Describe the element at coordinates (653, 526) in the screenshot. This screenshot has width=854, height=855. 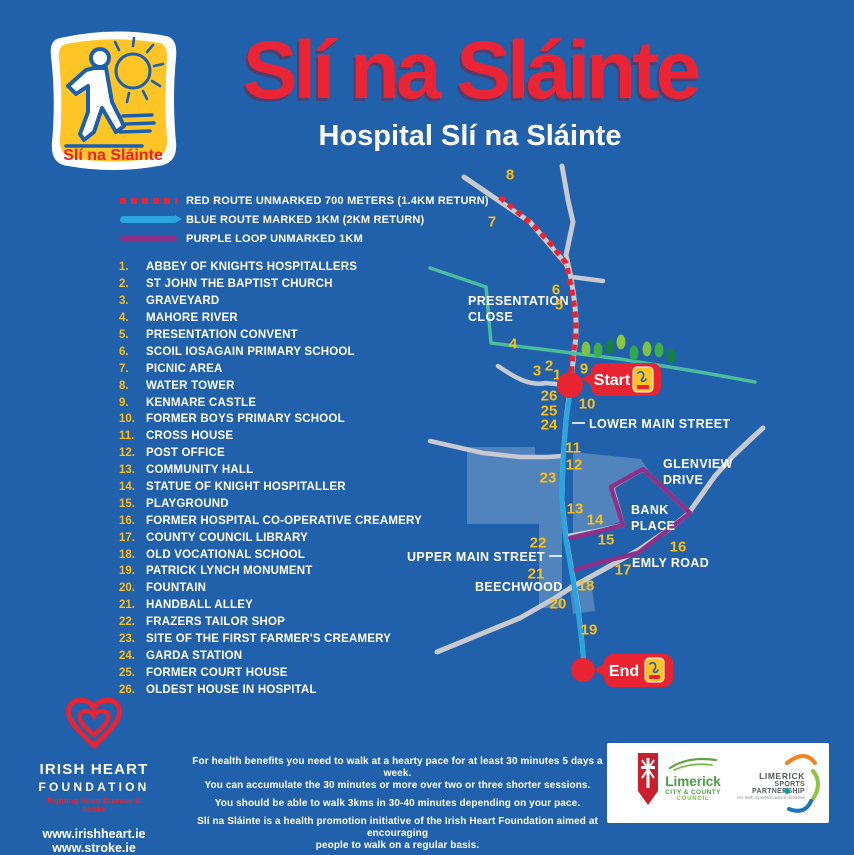
I see `street-label: PLACE` at that location.